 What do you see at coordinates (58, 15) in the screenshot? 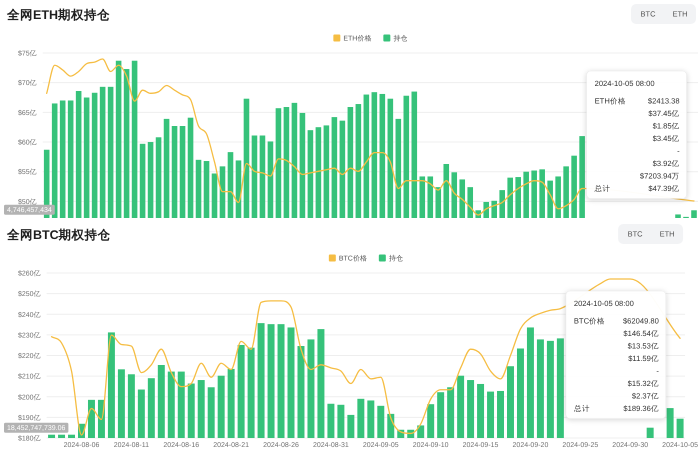
I see `chart-title: 全网ETH期权持仓` at bounding box center [58, 15].